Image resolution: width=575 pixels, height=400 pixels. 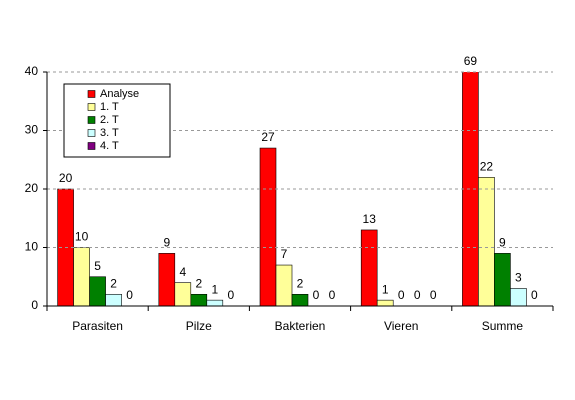 What do you see at coordinates (32, 71) in the screenshot?
I see `y-tick-label: 40` at bounding box center [32, 71].